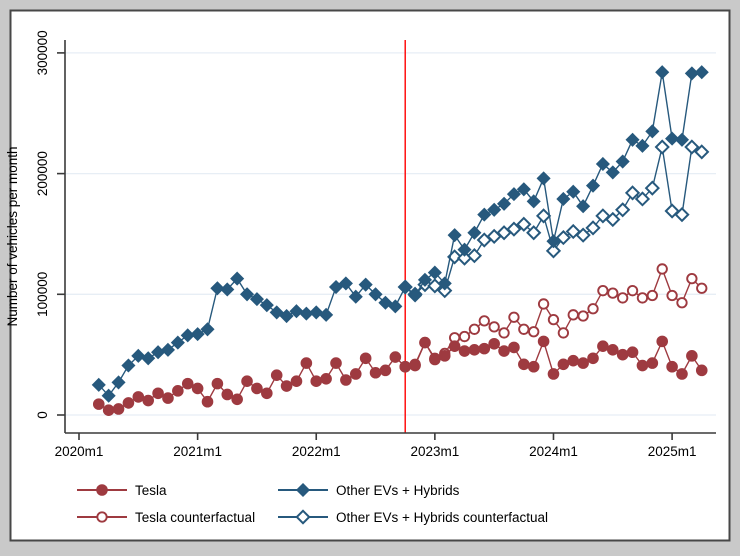 The width and height of the screenshot is (740, 556). I want to click on legend-label-Tesla: Tesla, so click(151, 490).